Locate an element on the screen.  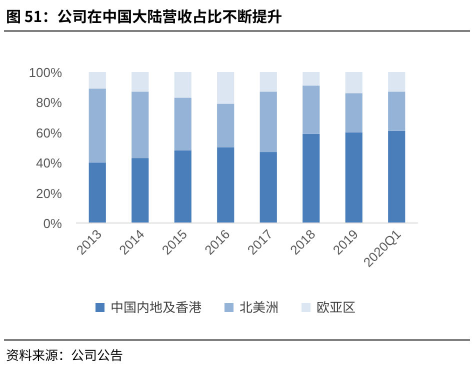
chart-title: 图 51：公司在中国大陆营收占比不断提升 is located at coordinates (144, 16).